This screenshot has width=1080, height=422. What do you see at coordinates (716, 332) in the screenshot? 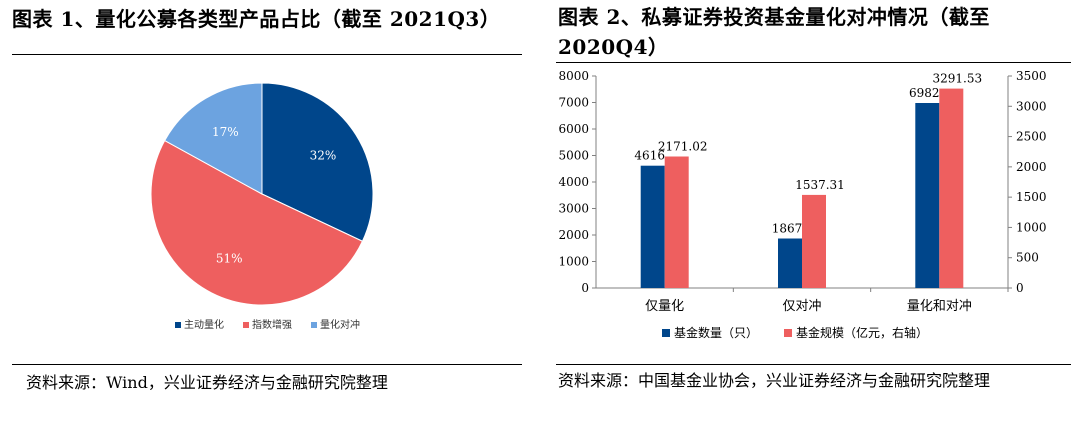
I see `bar-legend-label-1: 基金数量（只）` at bounding box center [716, 332].